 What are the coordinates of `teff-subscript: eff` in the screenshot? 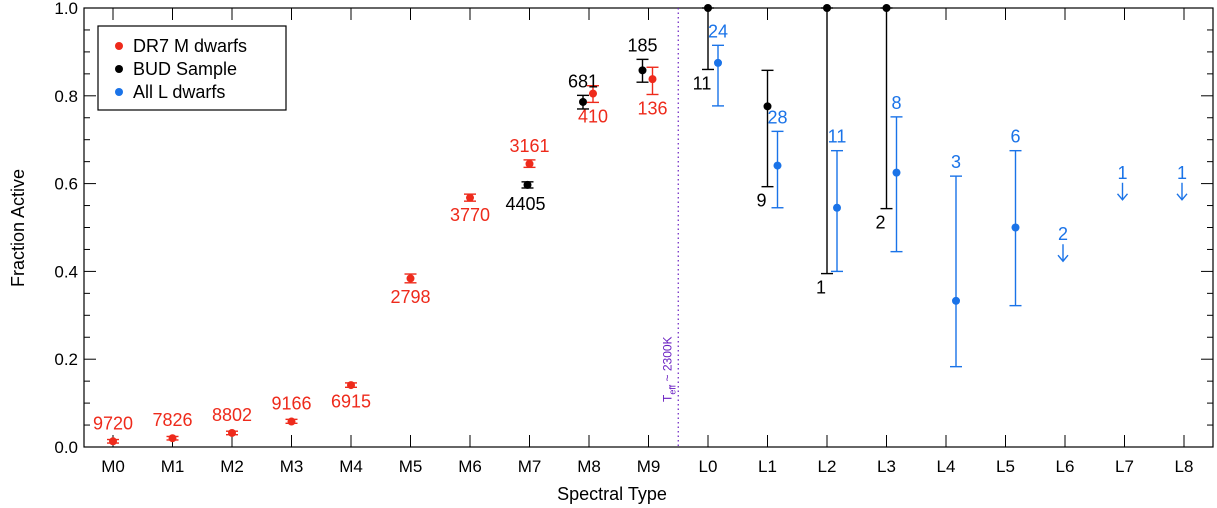 It's located at (672, 389).